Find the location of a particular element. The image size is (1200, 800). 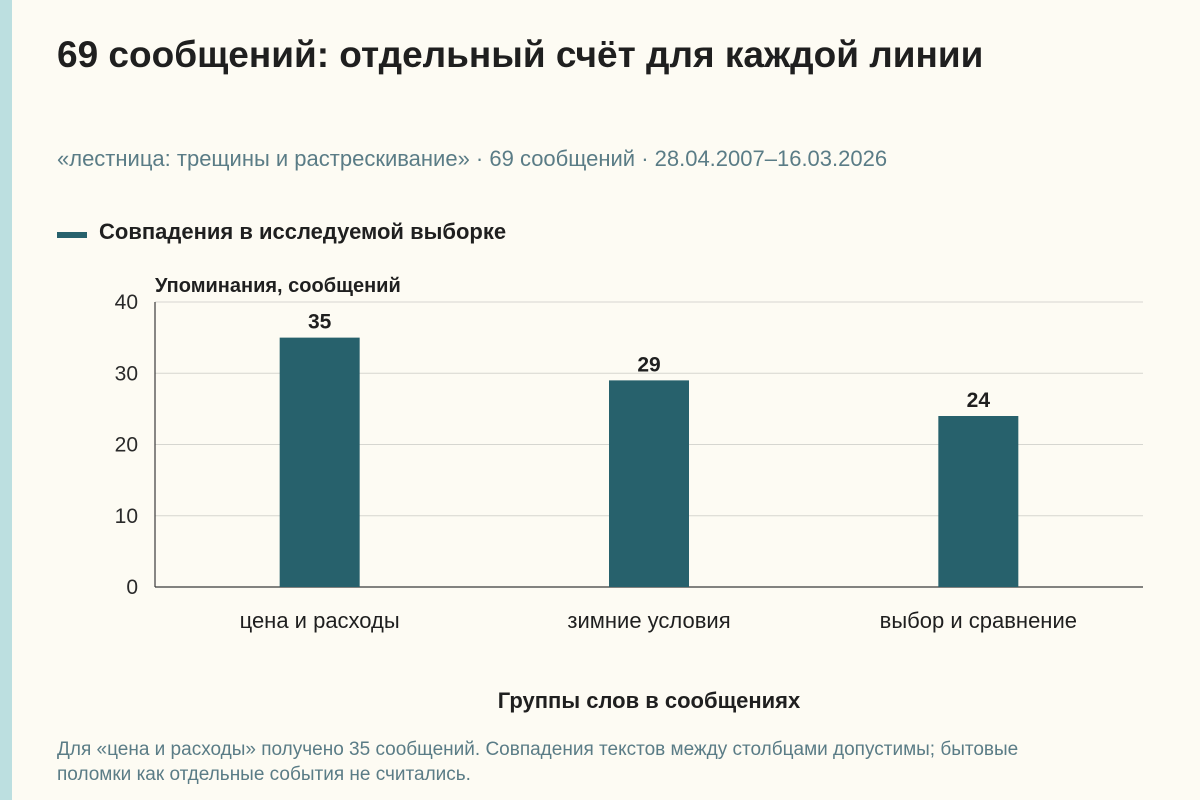

x-tick-label: выбор и сравнение is located at coordinates (978, 620).